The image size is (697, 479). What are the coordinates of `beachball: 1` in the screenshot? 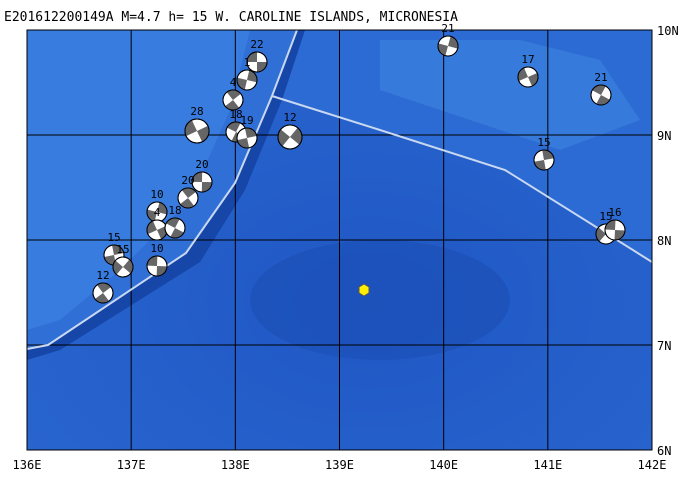 It's located at (247, 73).